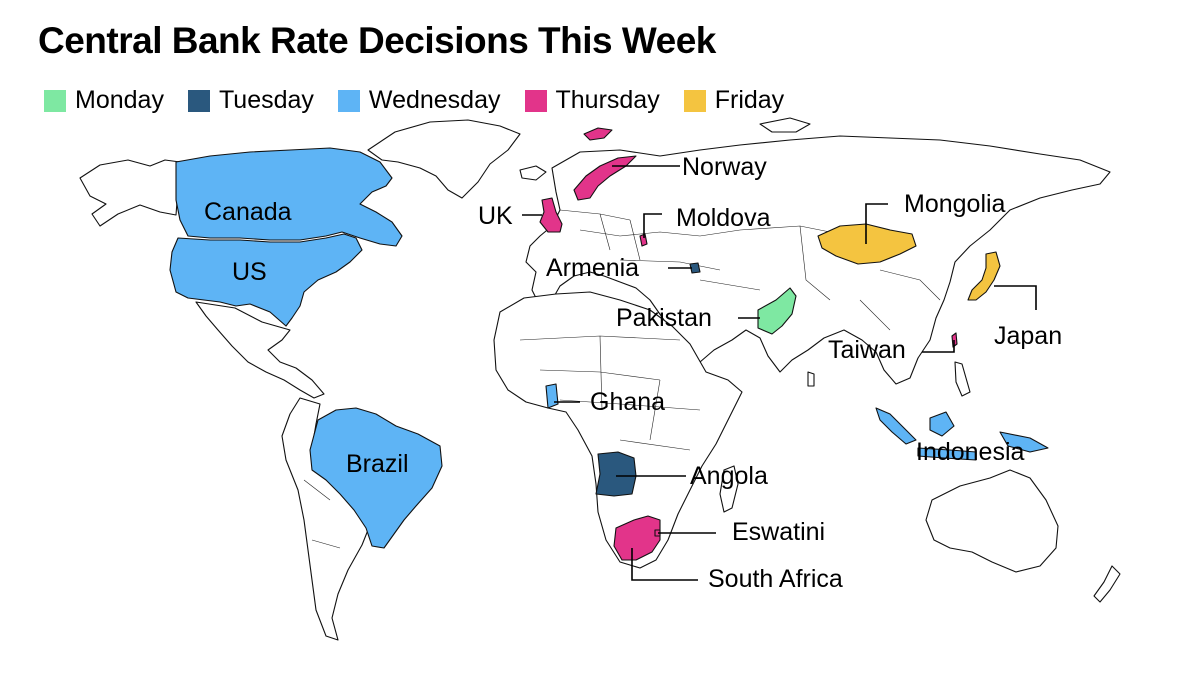 This screenshot has height=678, width=1200. What do you see at coordinates (962, 434) in the screenshot?
I see `country-indonesia-shape` at bounding box center [962, 434].